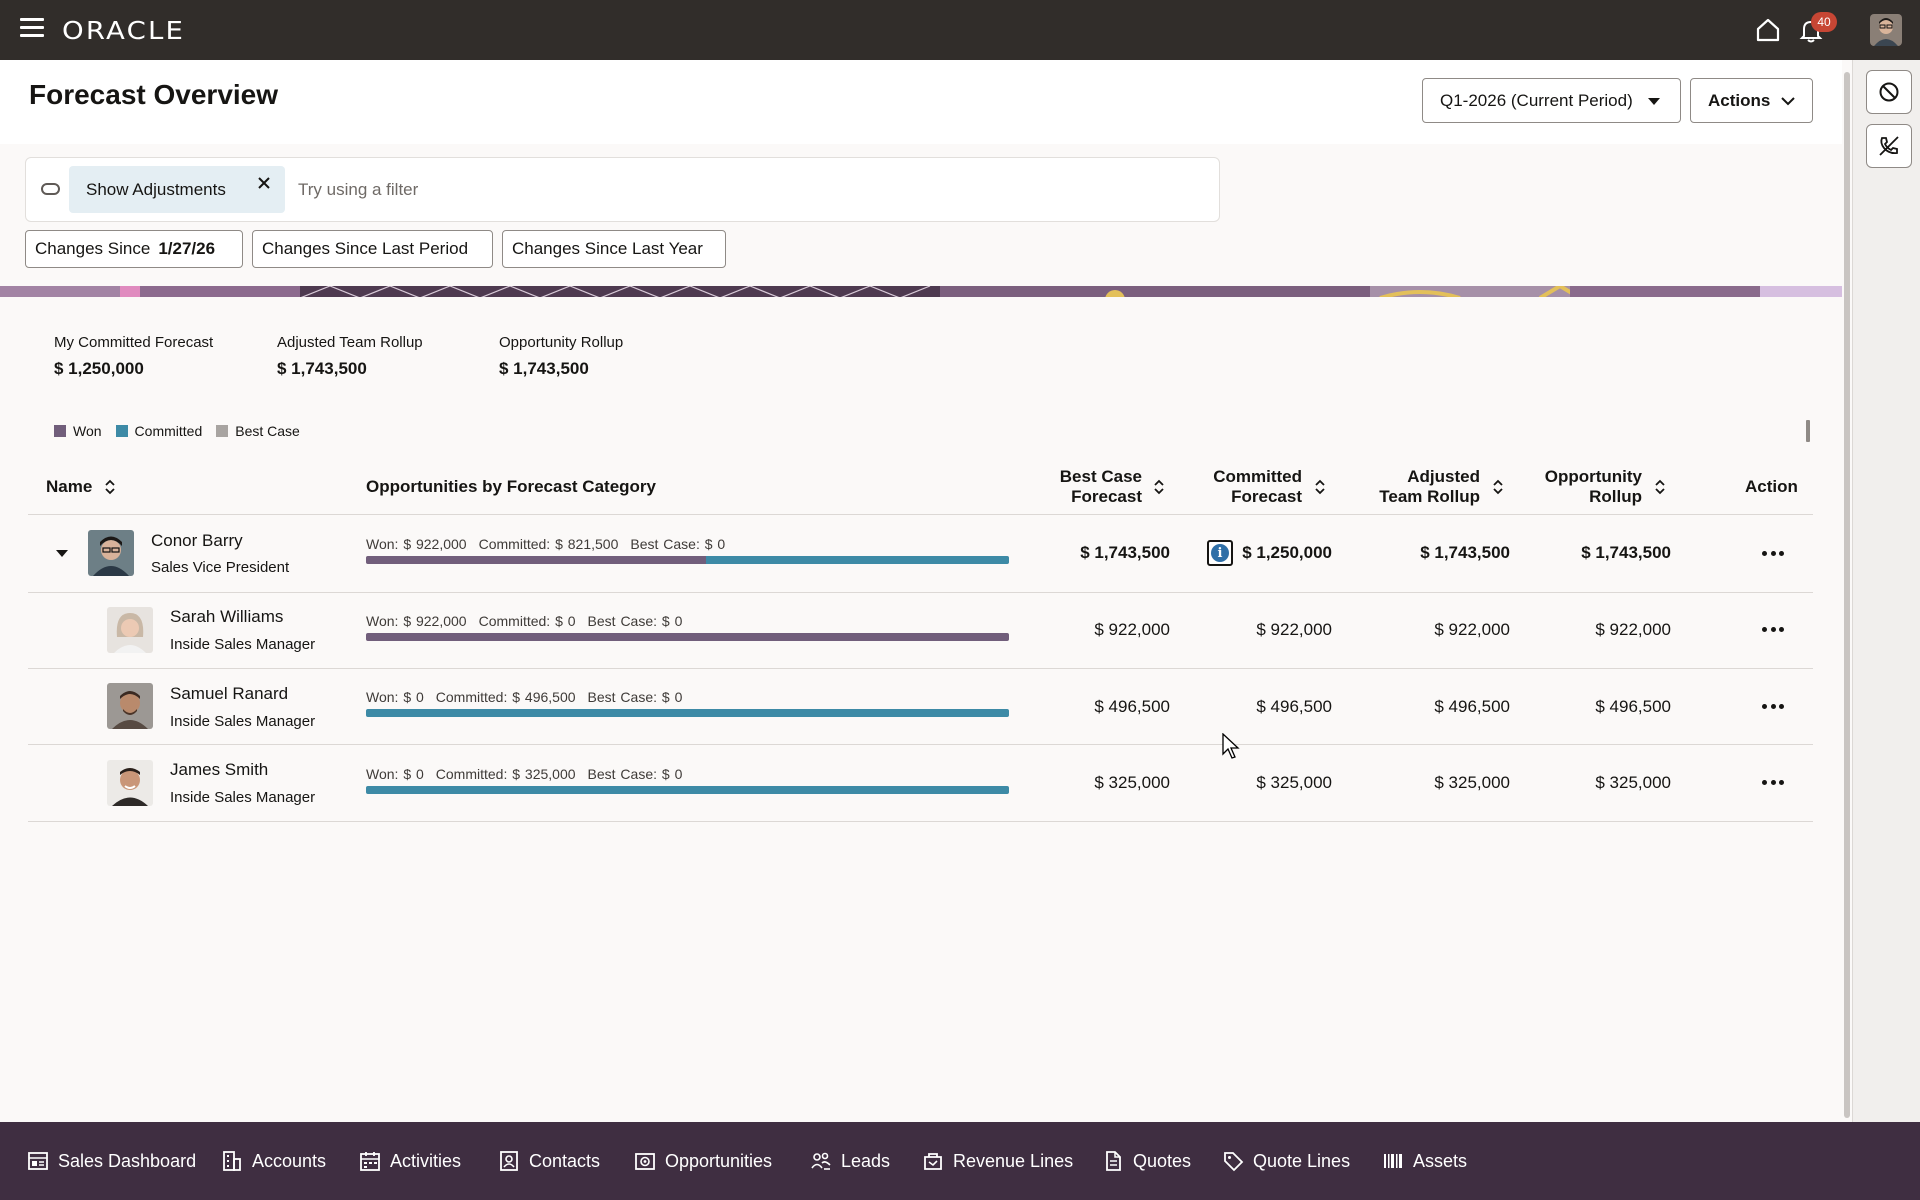  I want to click on right-utility-rail, so click(1886, 591).